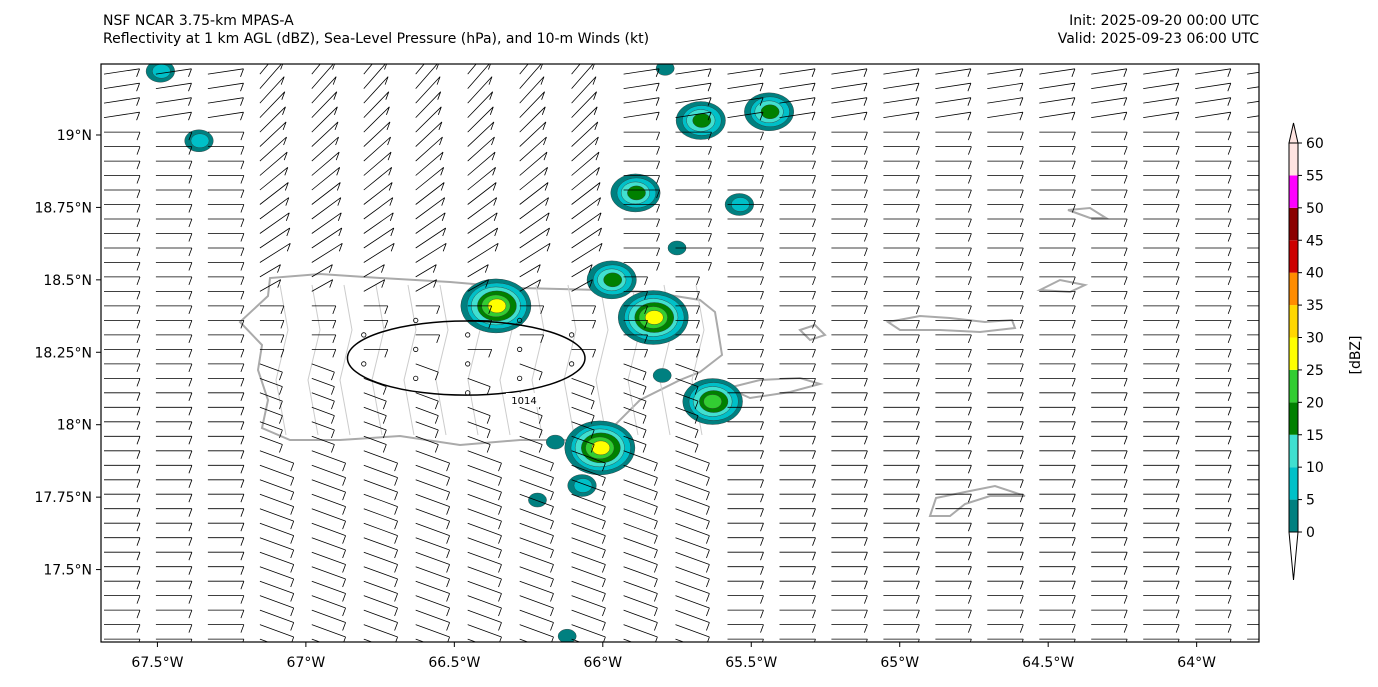  I want to click on colorbar-tick-label: 15, so click(1315, 436).